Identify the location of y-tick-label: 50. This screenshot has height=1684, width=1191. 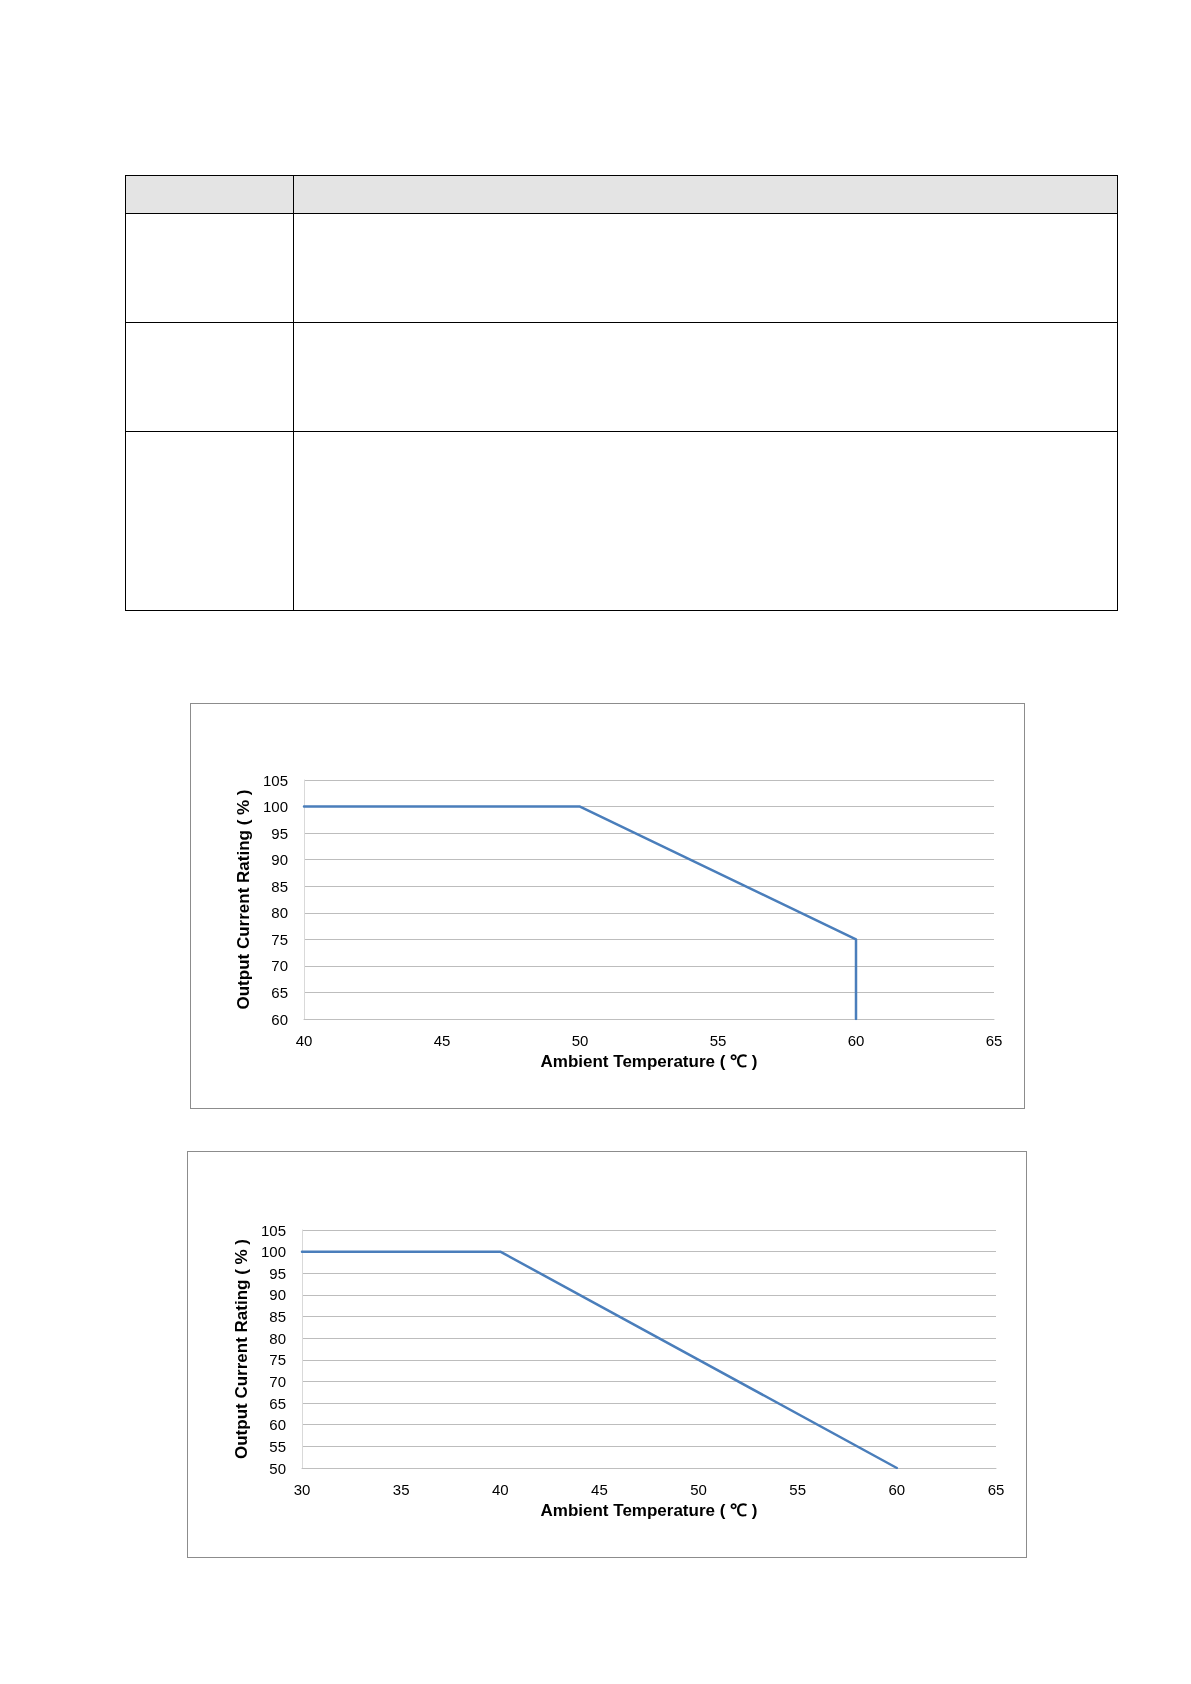
(277, 1468).